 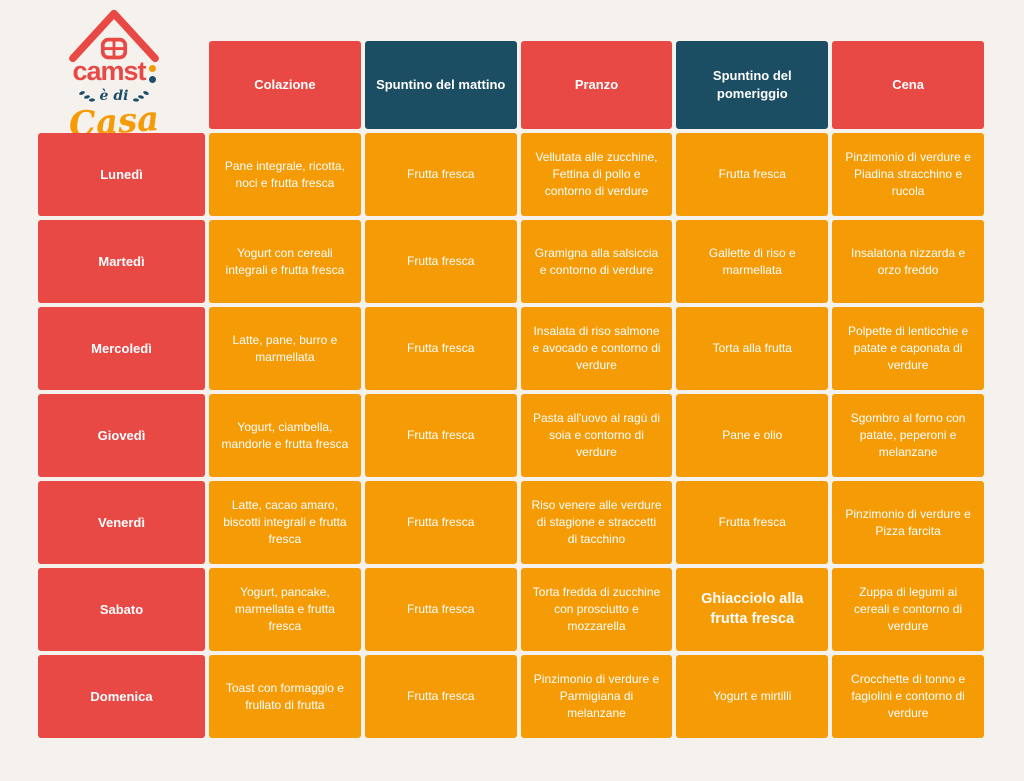 What do you see at coordinates (752, 174) in the screenshot?
I see `cell-lunedi-spuntino-pomeriggio: Frutta fresca` at bounding box center [752, 174].